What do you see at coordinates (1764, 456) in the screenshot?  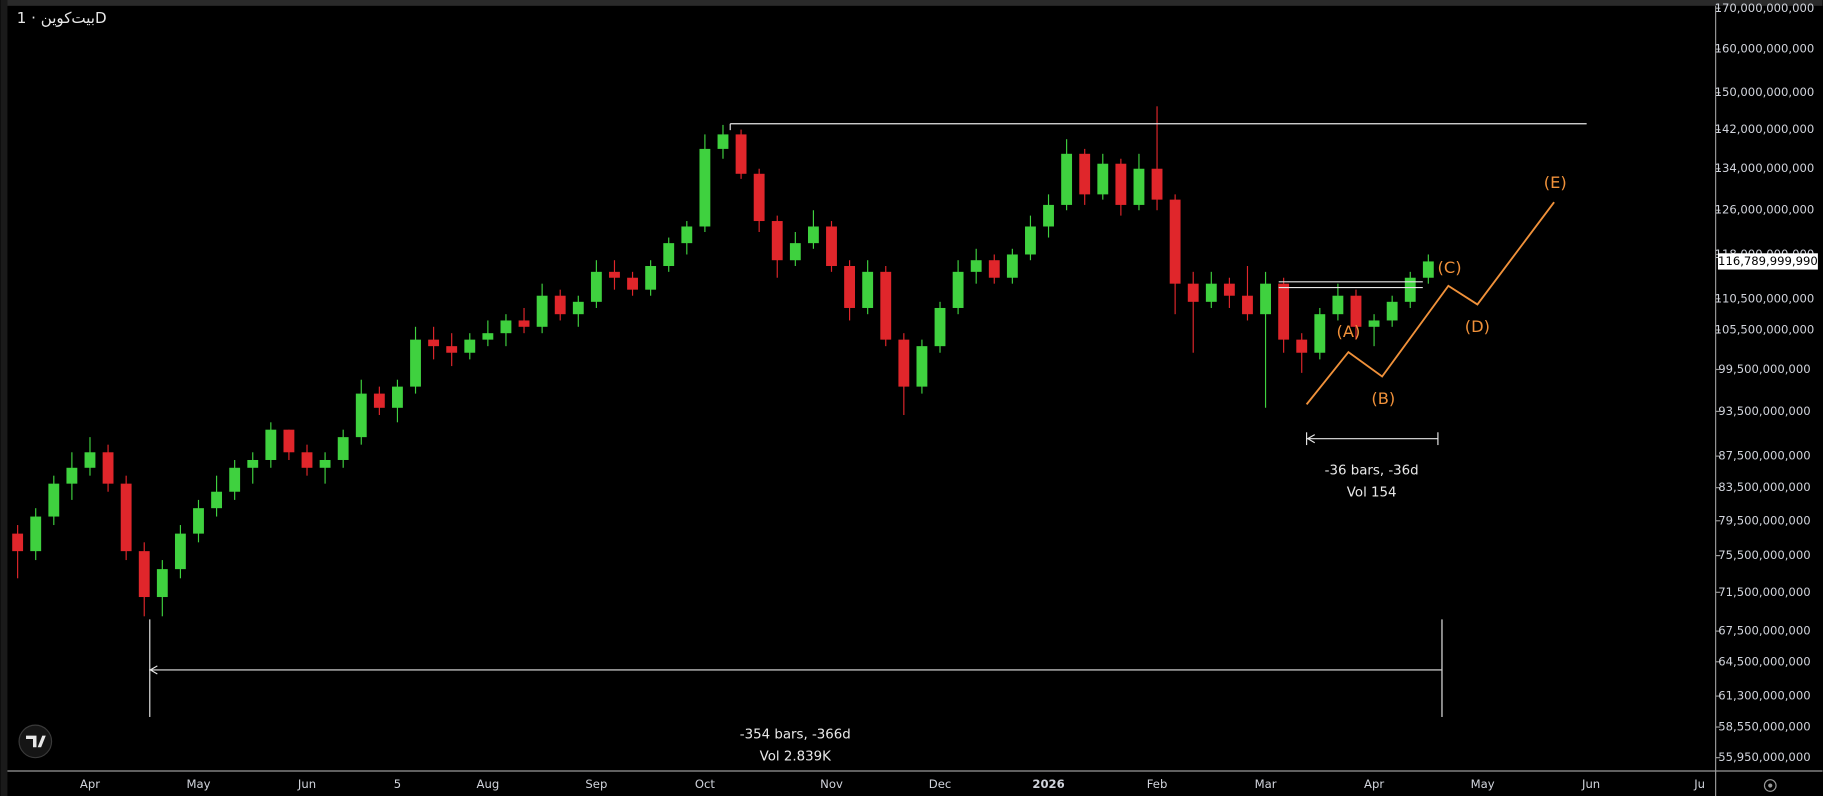 I see `y-tick-label: 87,500,000,000` at bounding box center [1764, 456].